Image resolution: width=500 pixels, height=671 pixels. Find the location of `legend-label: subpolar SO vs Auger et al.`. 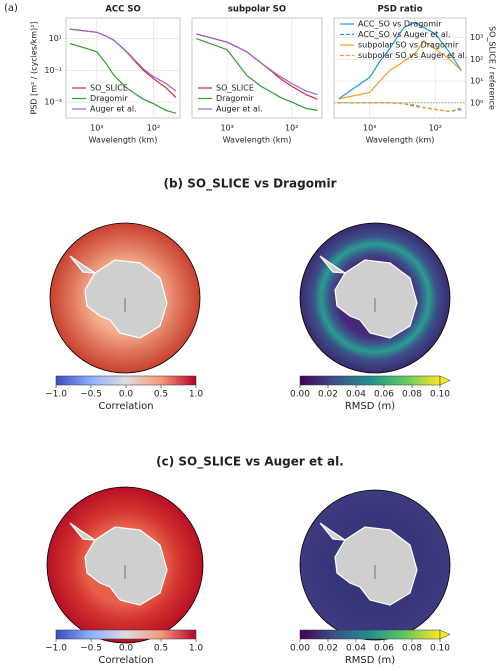

legend-label: subpolar SO vs Auger et al. is located at coordinates (412, 55).